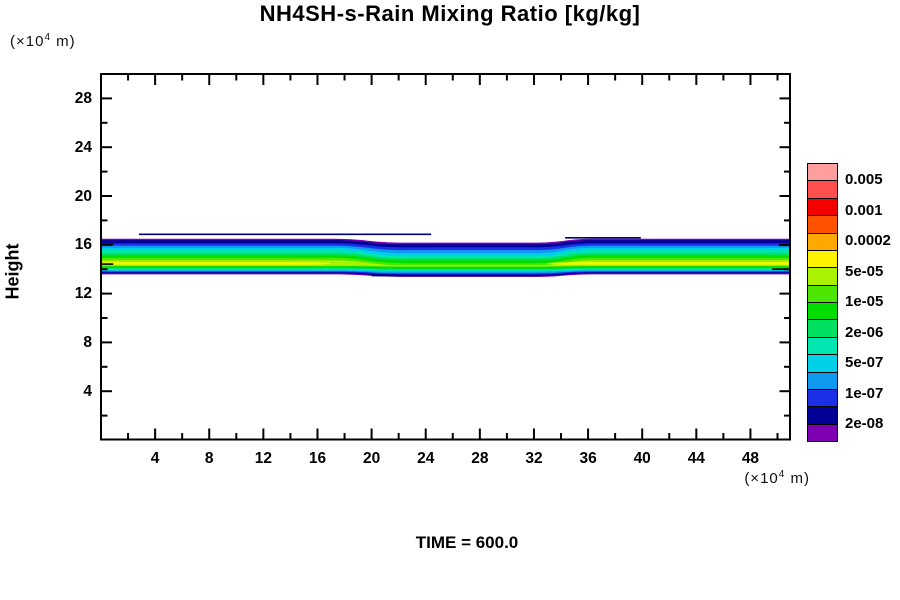 Image resolution: width=900 pixels, height=600 pixels. I want to click on x-tick-label: 4, so click(155, 458).